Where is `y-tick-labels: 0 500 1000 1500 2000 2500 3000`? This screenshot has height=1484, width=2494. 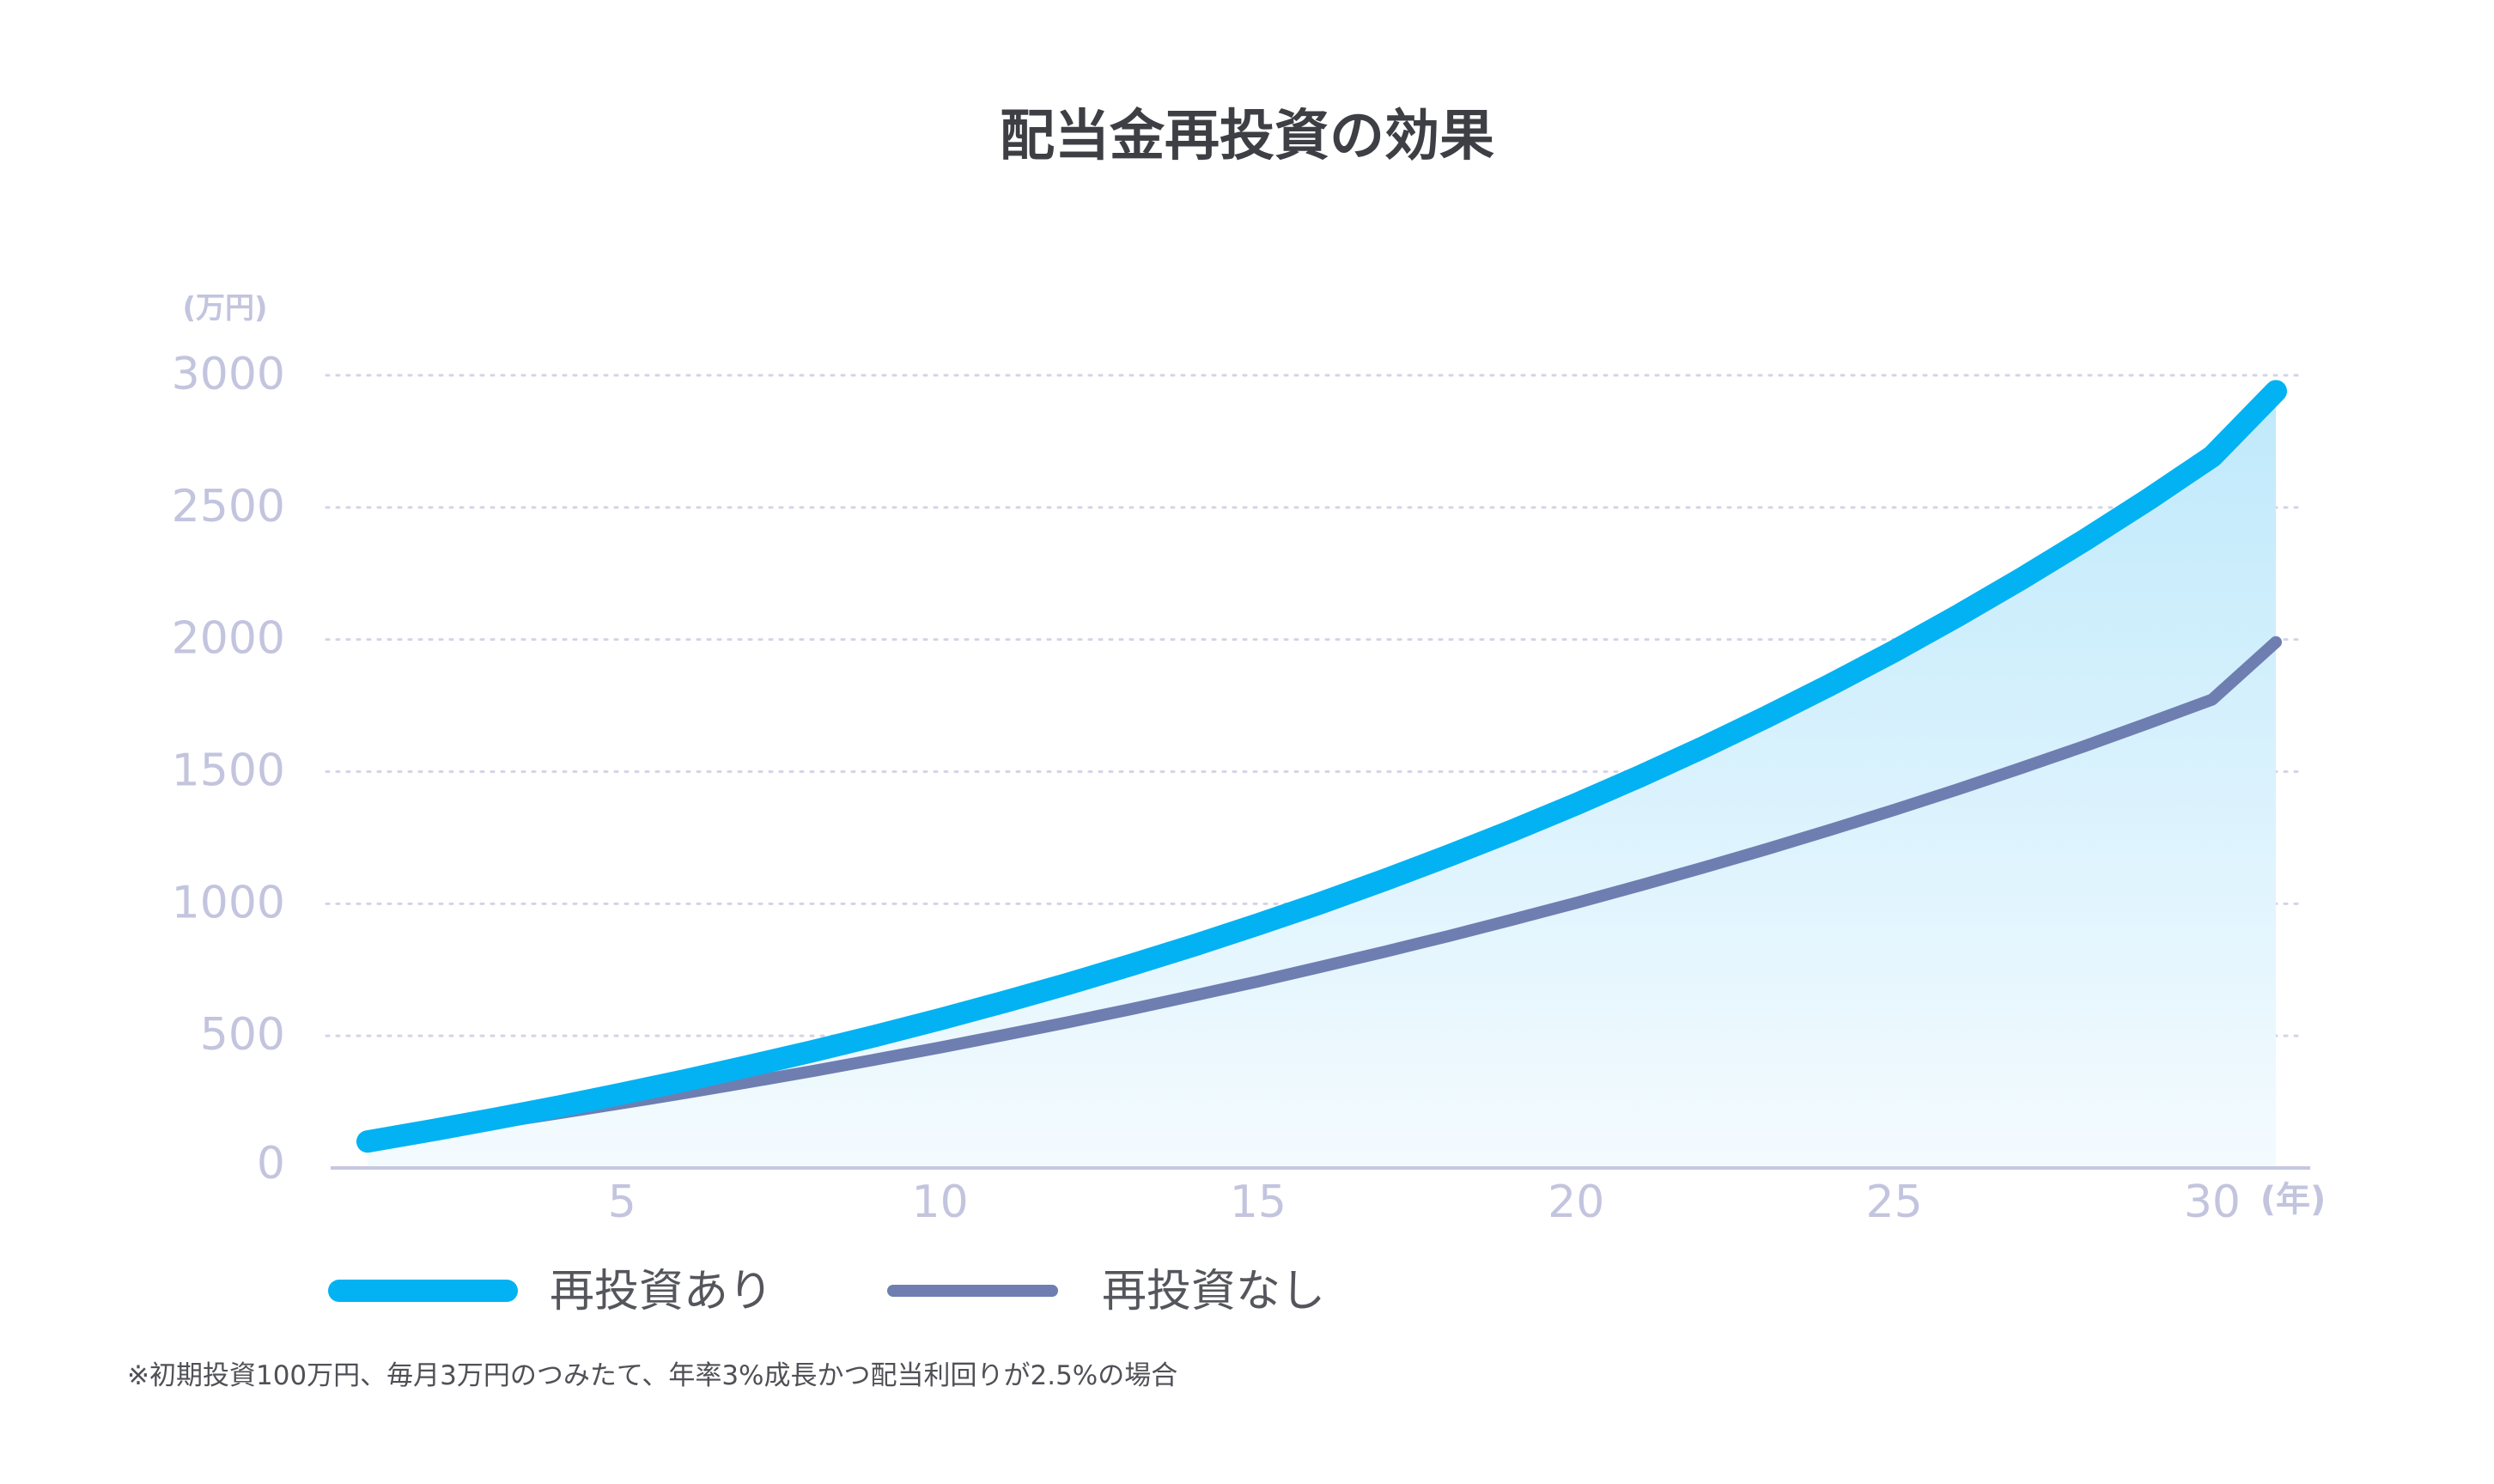
y-tick-labels: 0 500 1000 1500 2000 2500 3000 is located at coordinates (229, 769).